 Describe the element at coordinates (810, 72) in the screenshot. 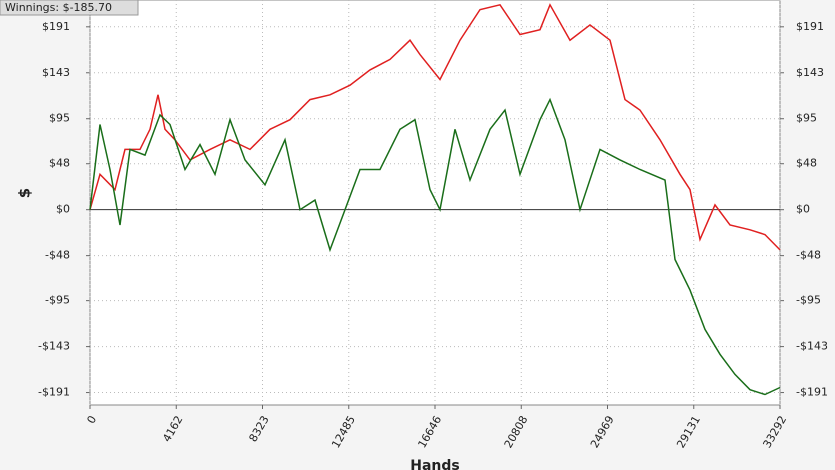

I see `y2-tick-label: $143` at that location.